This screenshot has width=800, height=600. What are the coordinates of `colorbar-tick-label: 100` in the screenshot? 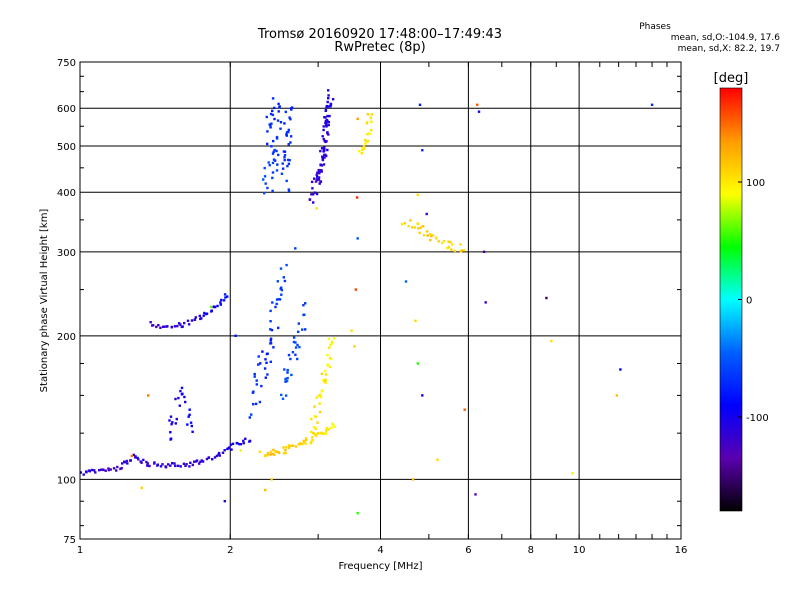 It's located at (755, 183).